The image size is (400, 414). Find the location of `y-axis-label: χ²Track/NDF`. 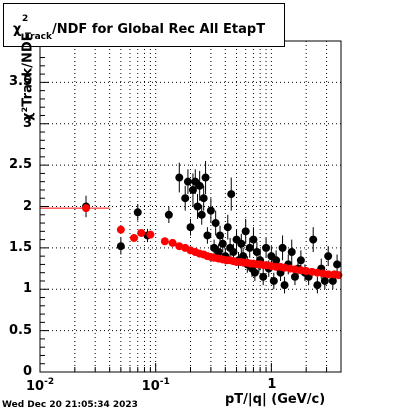

y-axis-label: χ²Track/NDF is located at coordinates (28, 76).